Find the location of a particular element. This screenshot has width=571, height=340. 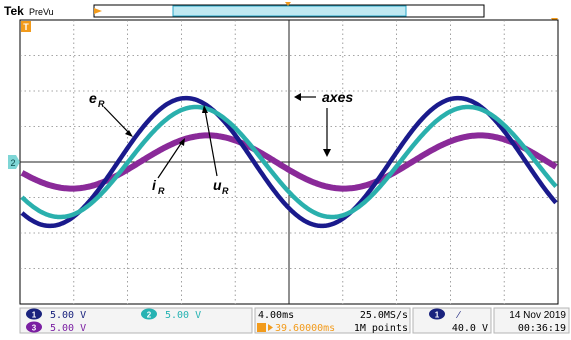

svg-text: u is located at coordinates (217, 185).